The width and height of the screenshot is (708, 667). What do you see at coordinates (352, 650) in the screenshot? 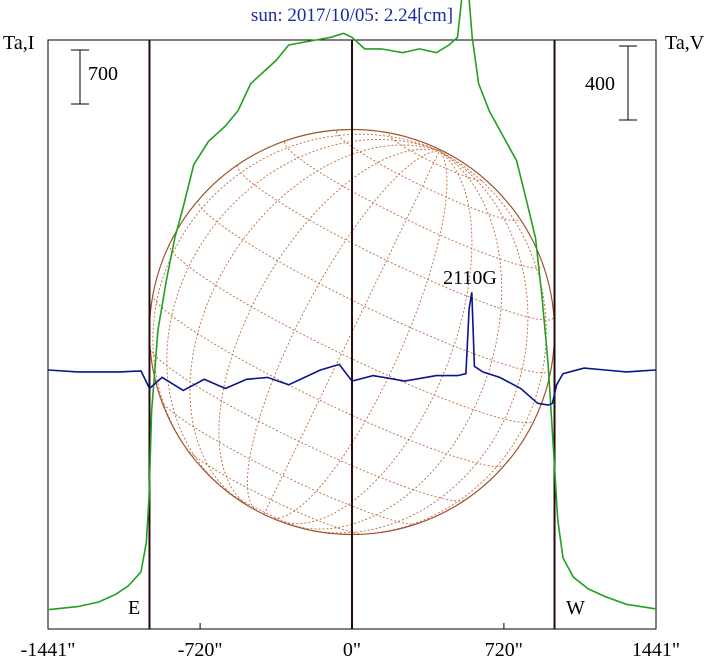
I see `x-tick-label: 0"` at bounding box center [352, 650].